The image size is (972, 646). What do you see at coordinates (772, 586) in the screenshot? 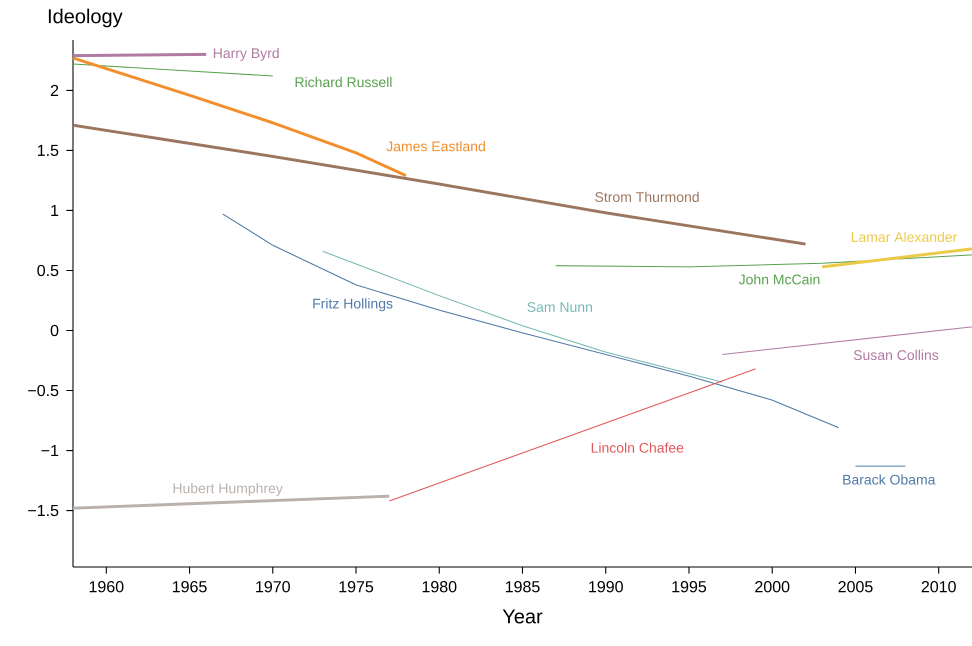
I see `x-tick-label: 2000` at bounding box center [772, 586].